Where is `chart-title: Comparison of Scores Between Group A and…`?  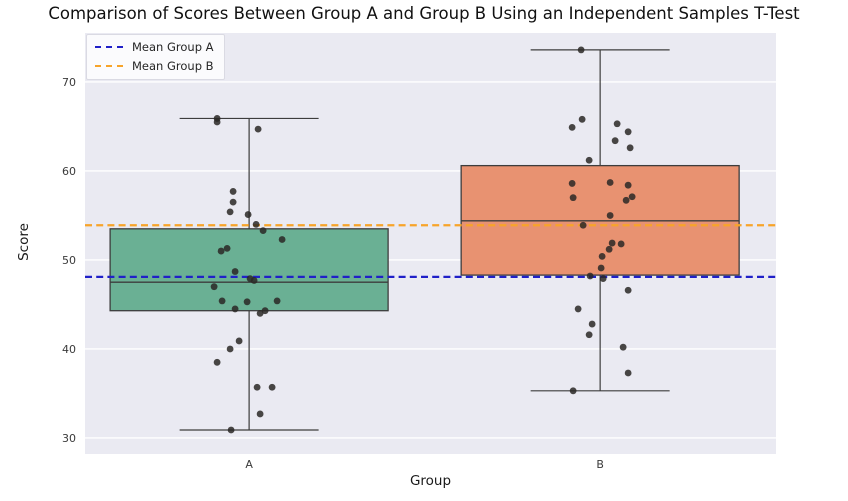
chart-title: Comparison of Scores Between Group A and… is located at coordinates (424, 13).